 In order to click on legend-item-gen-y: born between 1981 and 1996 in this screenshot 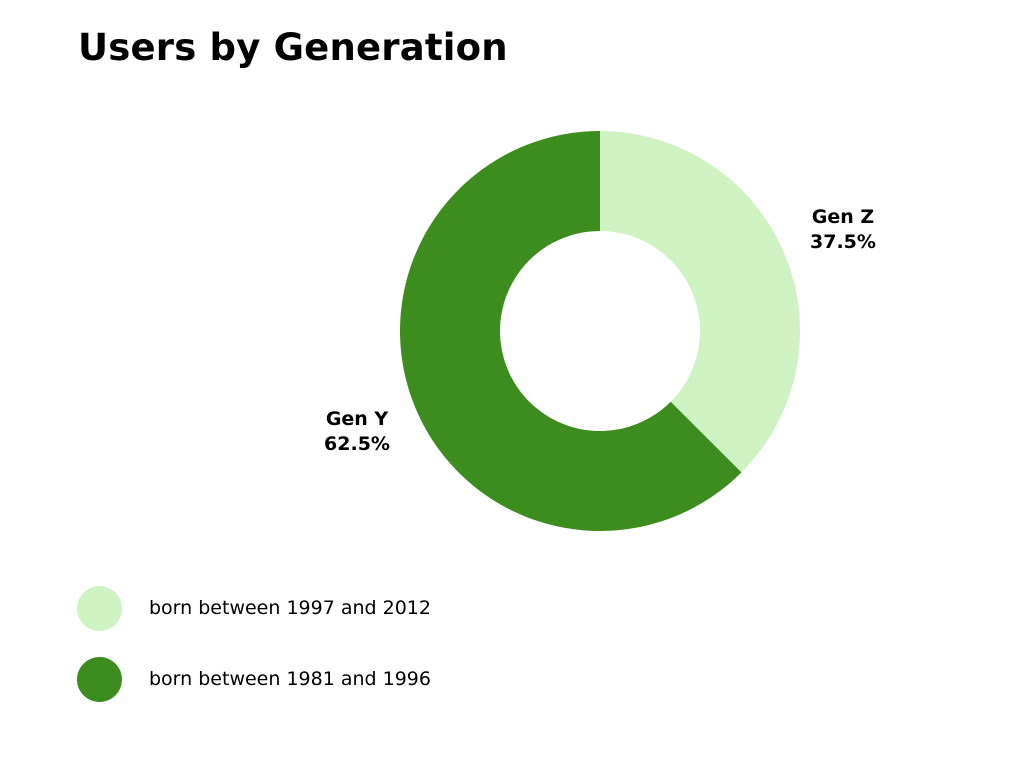, I will do `click(254, 679)`.